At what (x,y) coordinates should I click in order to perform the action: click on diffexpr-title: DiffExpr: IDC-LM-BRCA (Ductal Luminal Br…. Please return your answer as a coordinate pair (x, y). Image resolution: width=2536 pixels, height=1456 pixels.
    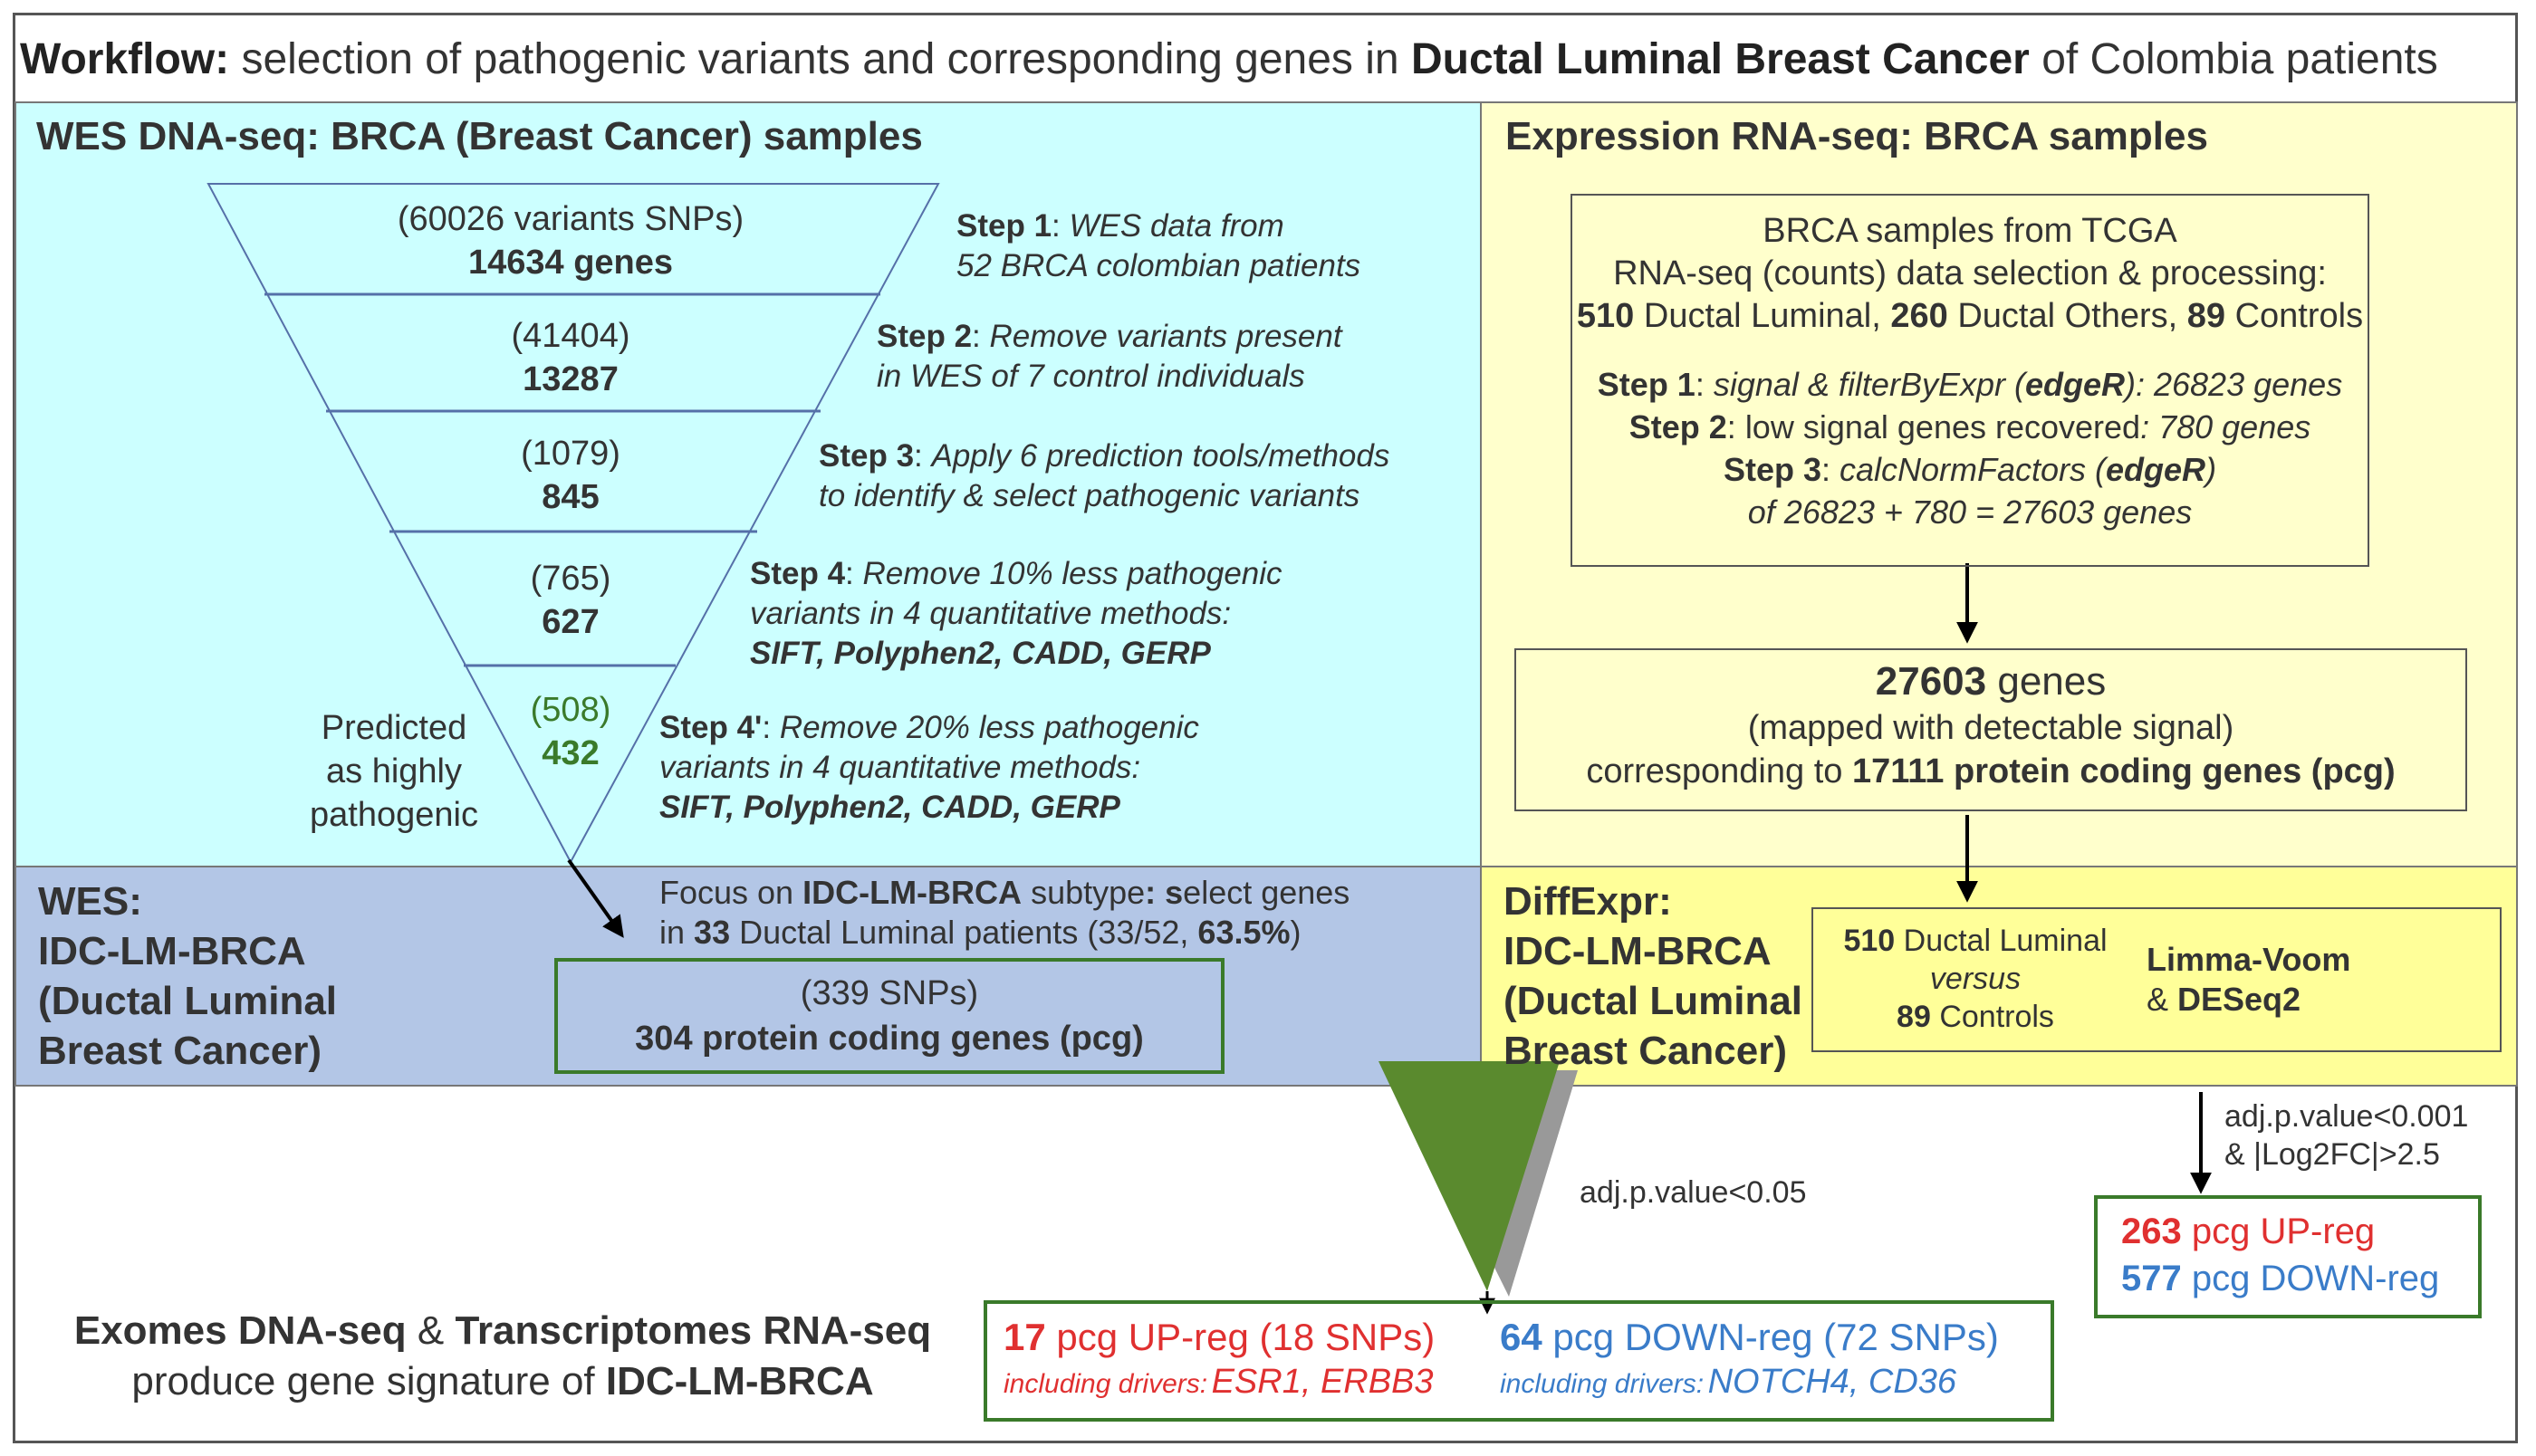
    Looking at the image, I should click on (1652, 976).